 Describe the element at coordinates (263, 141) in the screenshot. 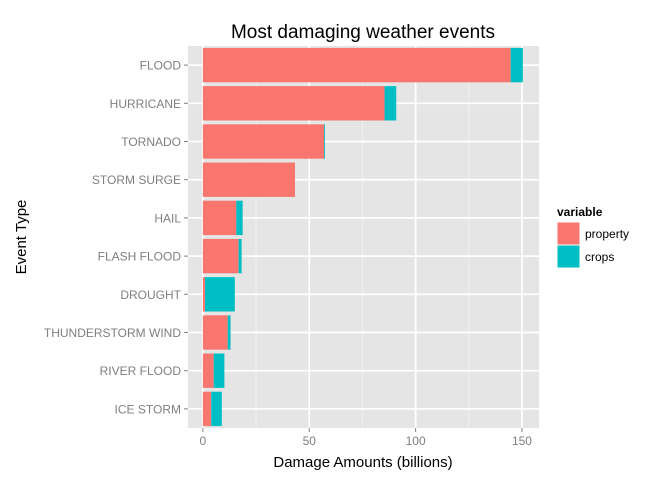

I see `bar-property-tornado` at that location.